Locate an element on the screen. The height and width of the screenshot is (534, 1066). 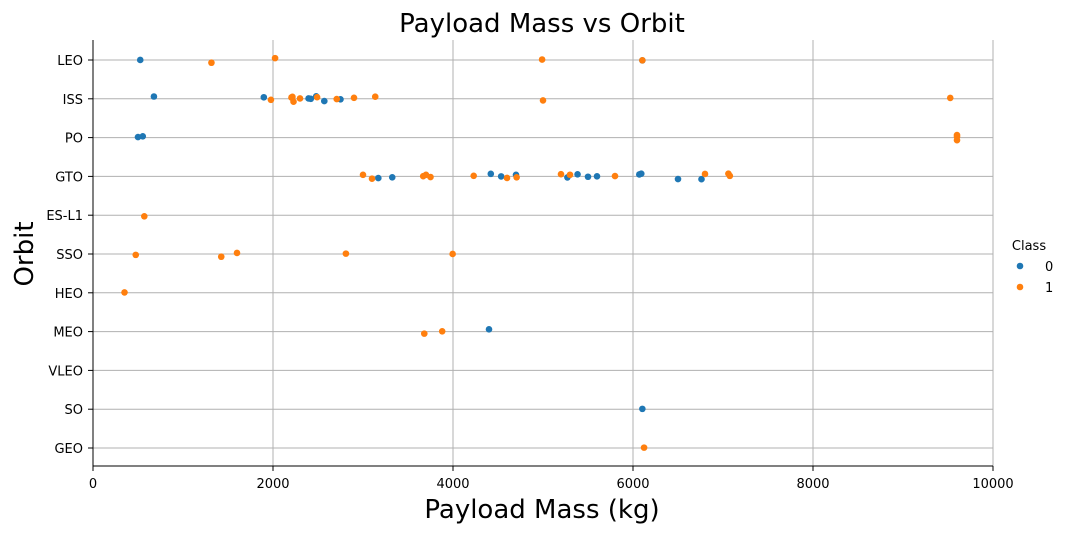
y-tick-label: VLEO is located at coordinates (65, 371).